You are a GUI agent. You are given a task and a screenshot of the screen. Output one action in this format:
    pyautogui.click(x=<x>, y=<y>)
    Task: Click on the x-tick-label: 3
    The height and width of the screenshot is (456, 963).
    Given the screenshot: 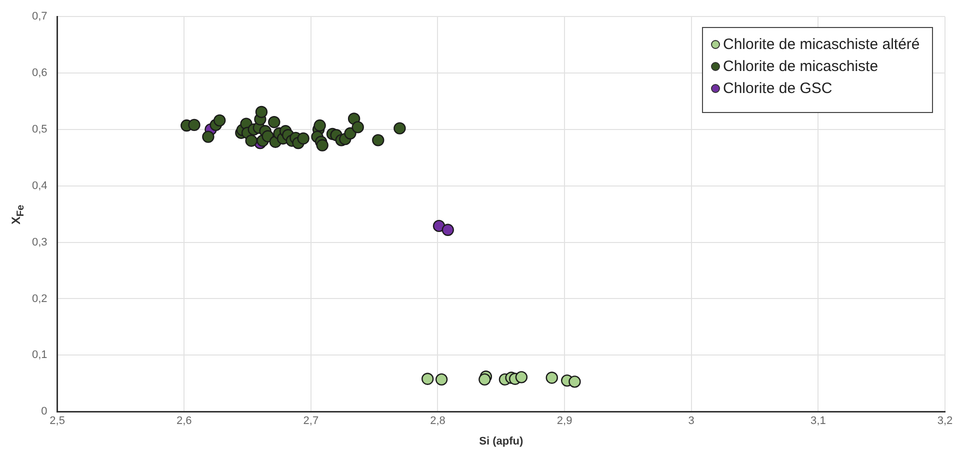 What is the action you would take?
    pyautogui.click(x=691, y=421)
    